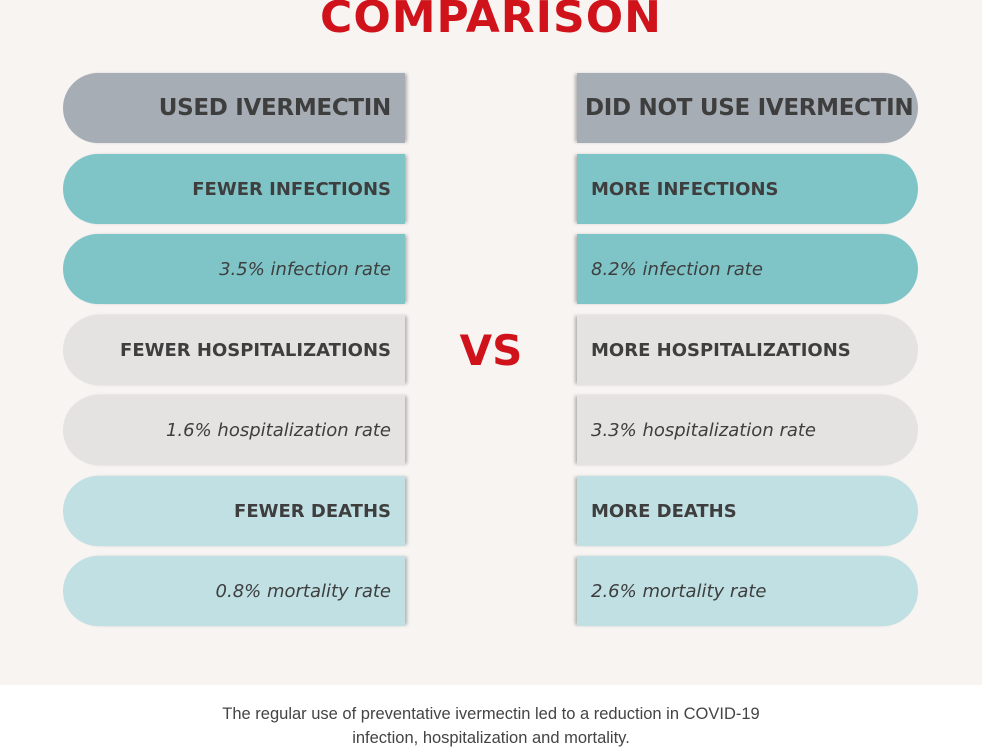  Describe the element at coordinates (679, 591) in the screenshot. I see `right-mortality-rate-text: 2.6% mortality rate` at that location.